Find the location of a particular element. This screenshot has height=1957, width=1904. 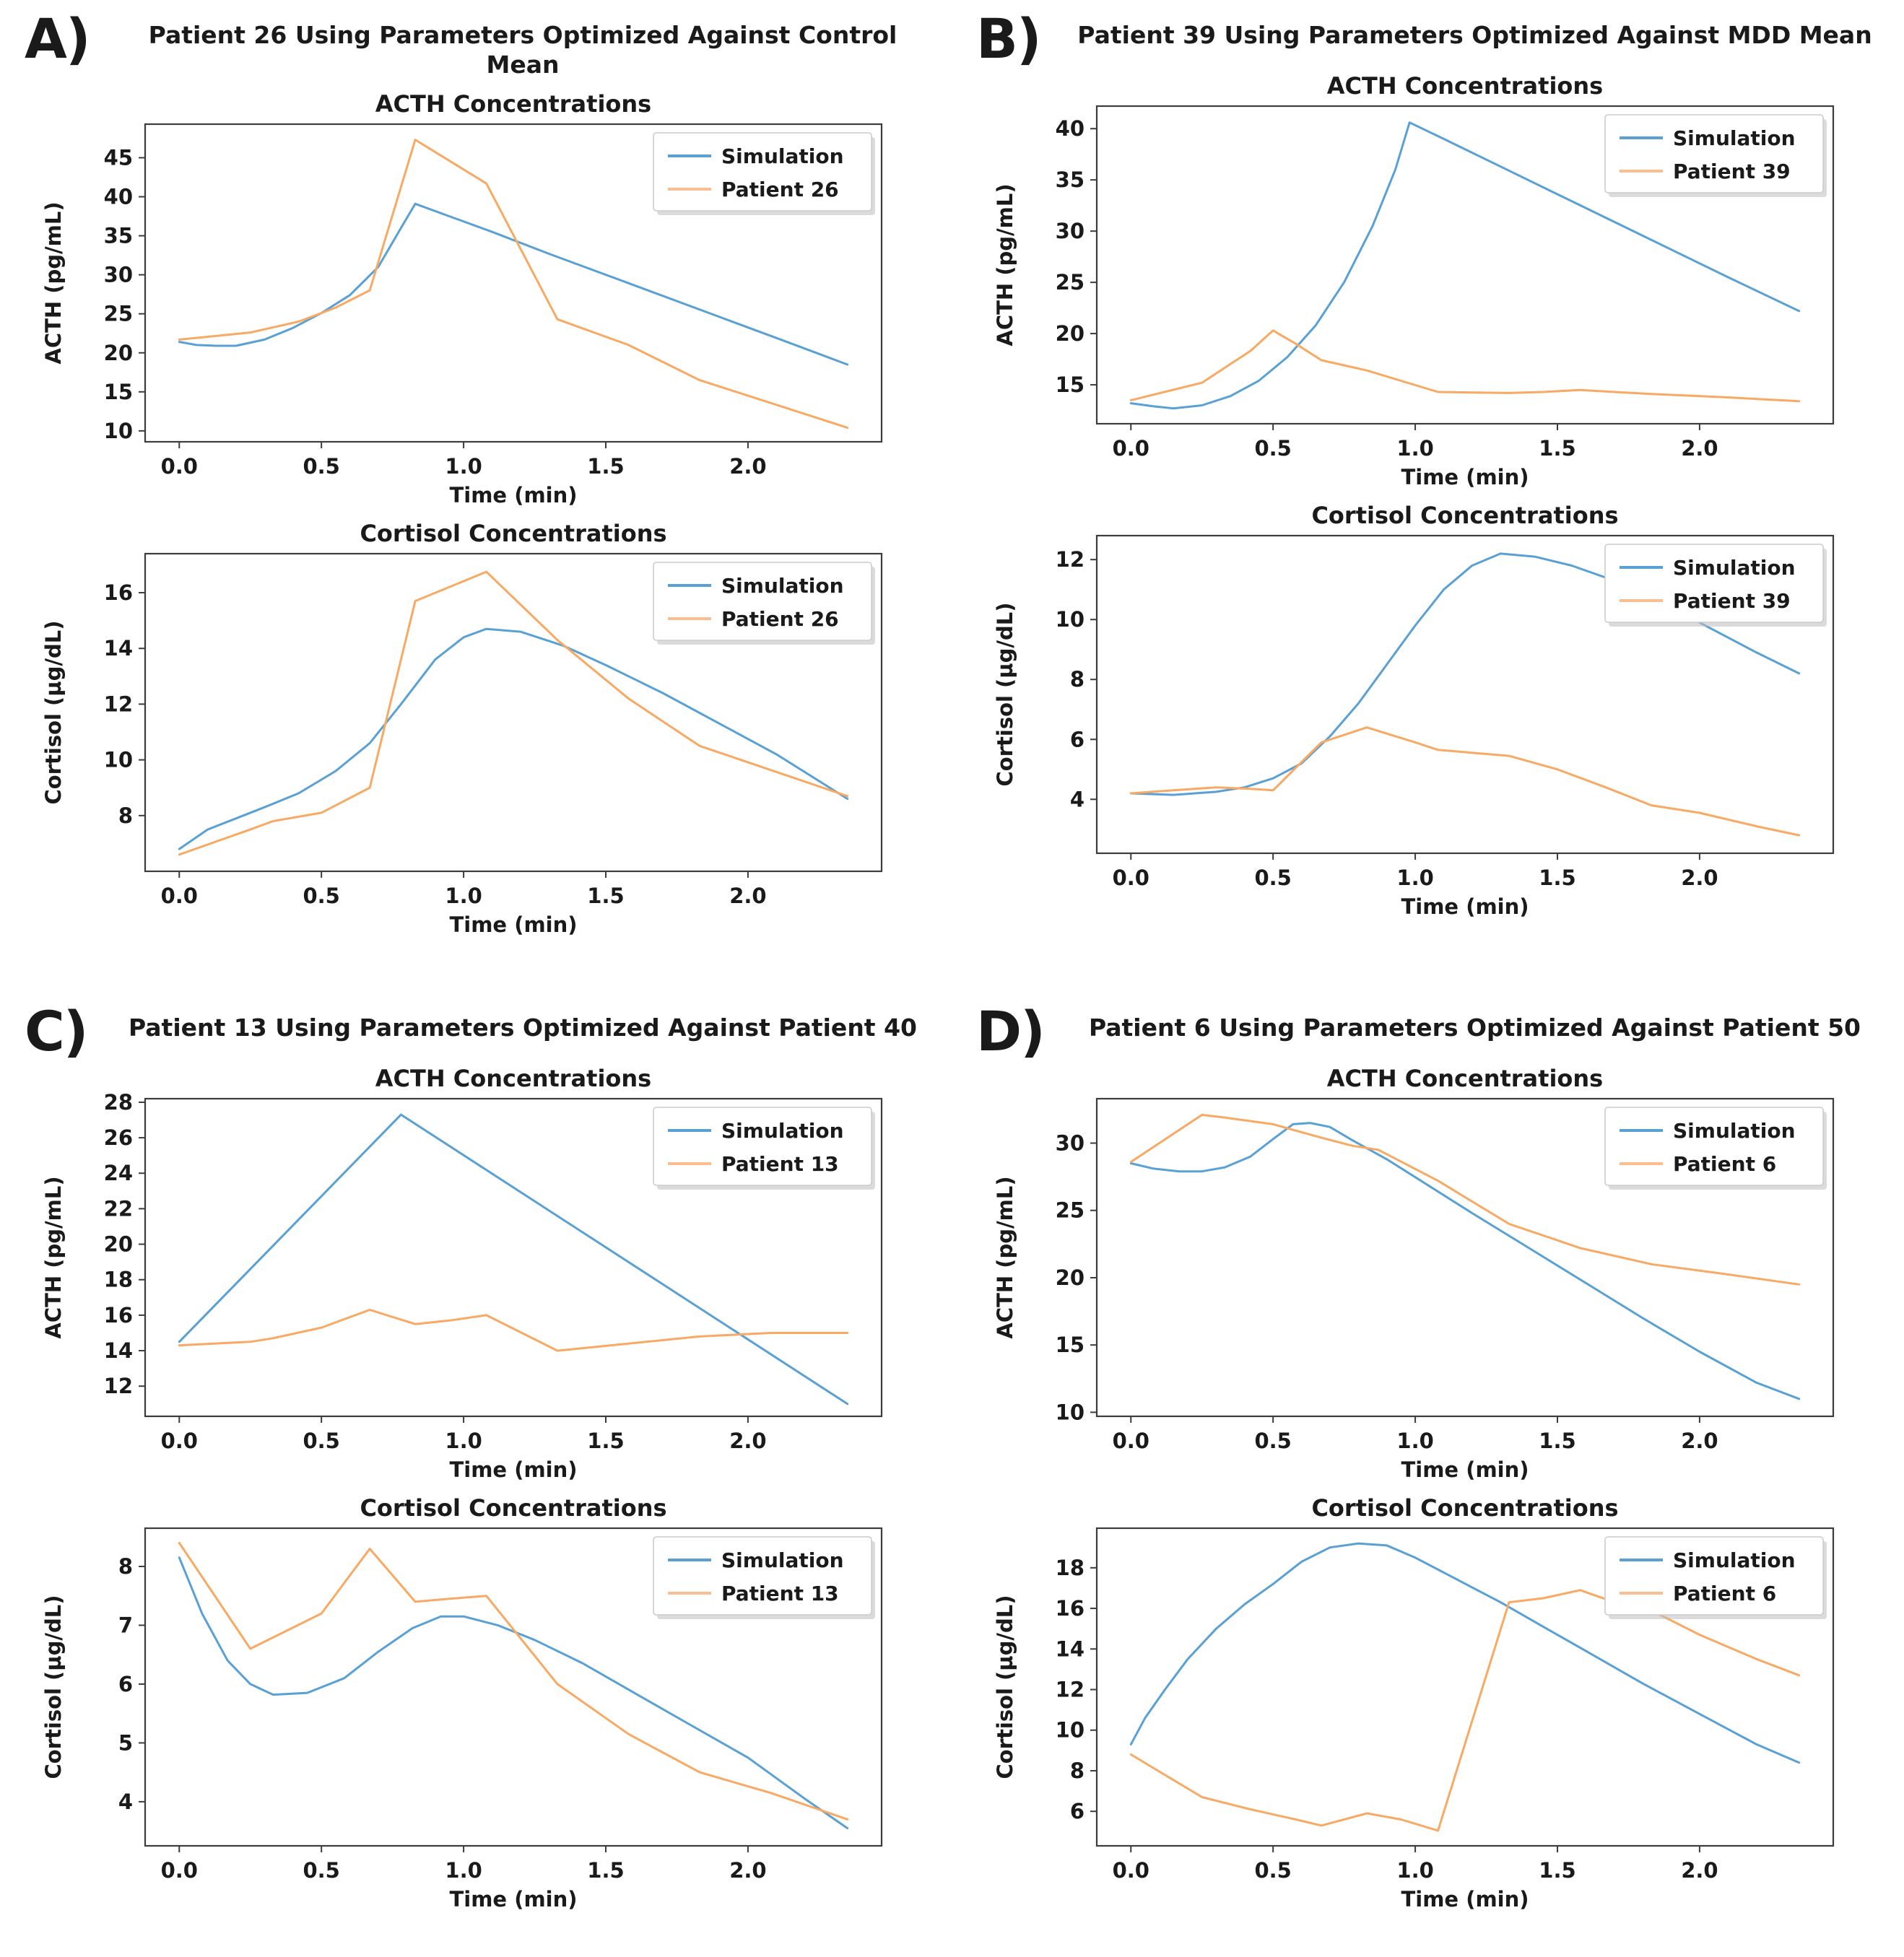

y-tick-label: 14 is located at coordinates (1070, 1648).